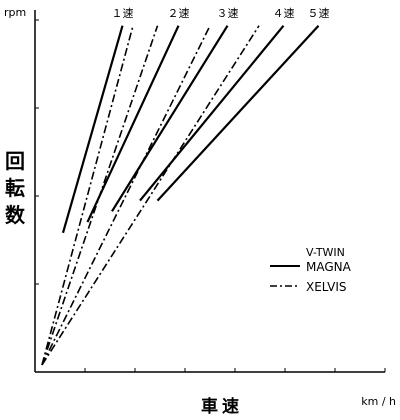  I want to click on gear-label-1: １速, so click(123, 13).